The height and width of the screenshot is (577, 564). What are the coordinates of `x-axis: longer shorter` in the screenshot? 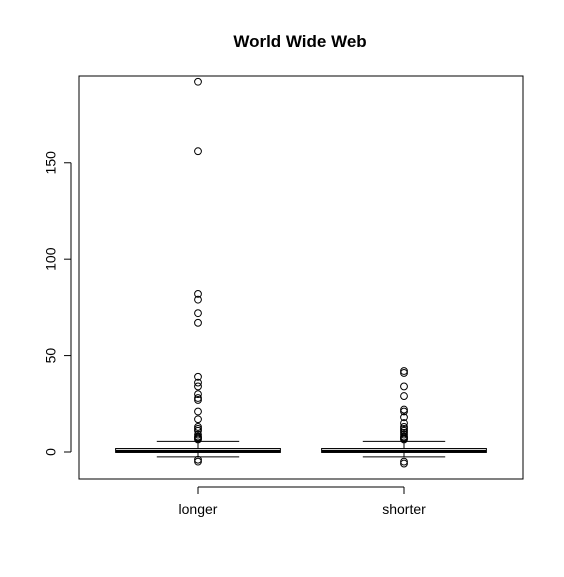 It's located at (302, 501).